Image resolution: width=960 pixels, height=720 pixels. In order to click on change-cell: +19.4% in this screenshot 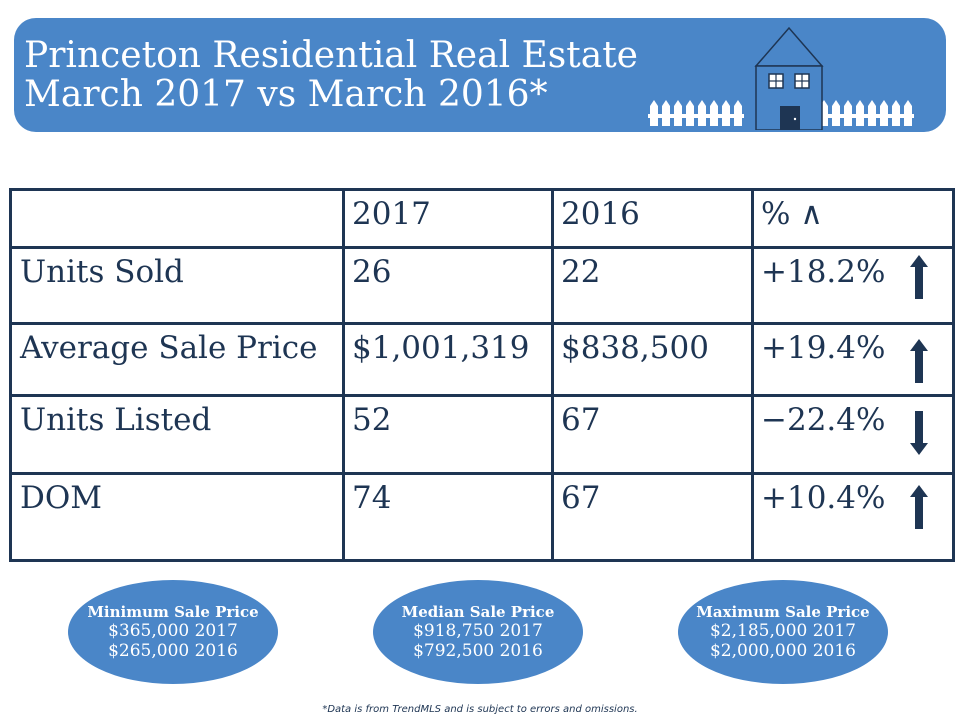, I will do `click(853, 360)`.